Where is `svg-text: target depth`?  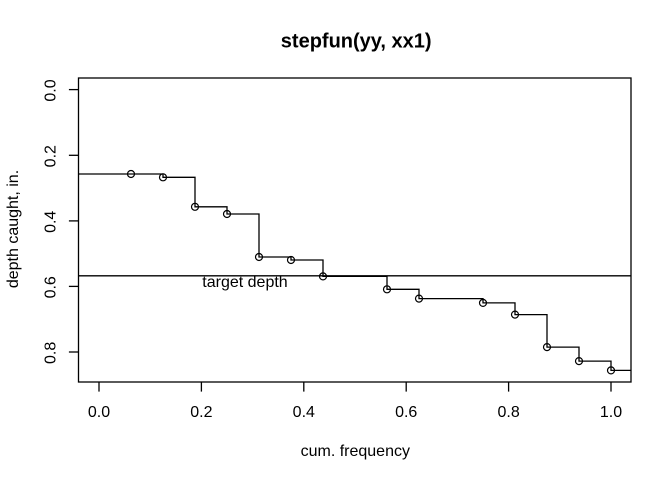
svg-text: target depth is located at coordinates (244, 282).